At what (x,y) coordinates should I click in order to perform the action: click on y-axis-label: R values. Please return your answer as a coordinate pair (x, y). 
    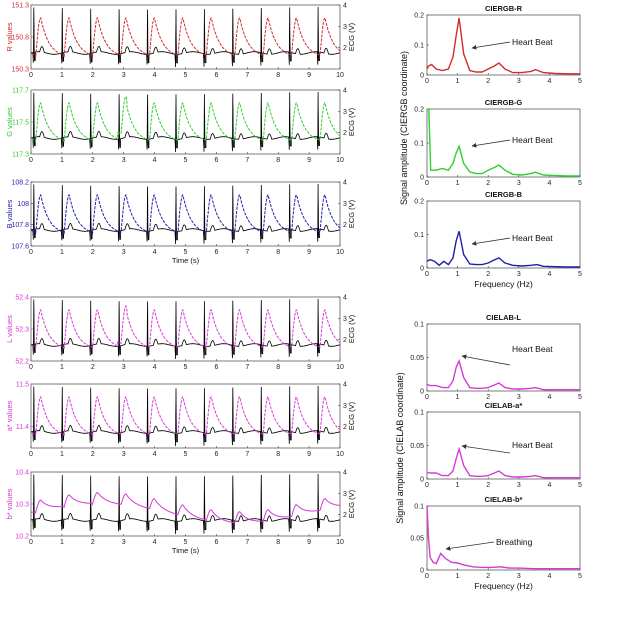
    Looking at the image, I should click on (9, 36).